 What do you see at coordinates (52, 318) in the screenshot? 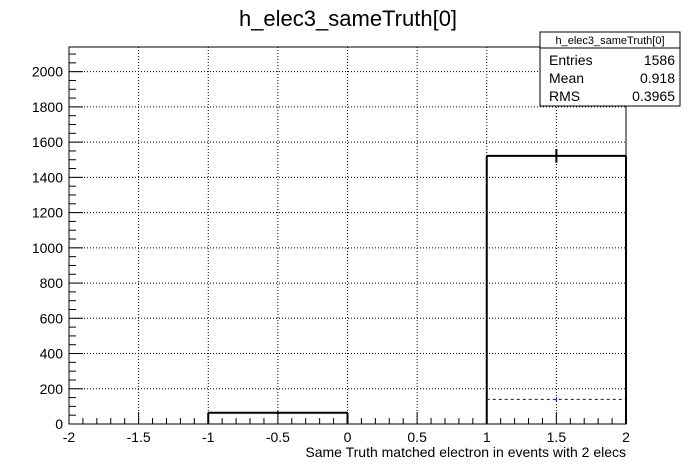
I see `y-tick-label: 600` at bounding box center [52, 318].